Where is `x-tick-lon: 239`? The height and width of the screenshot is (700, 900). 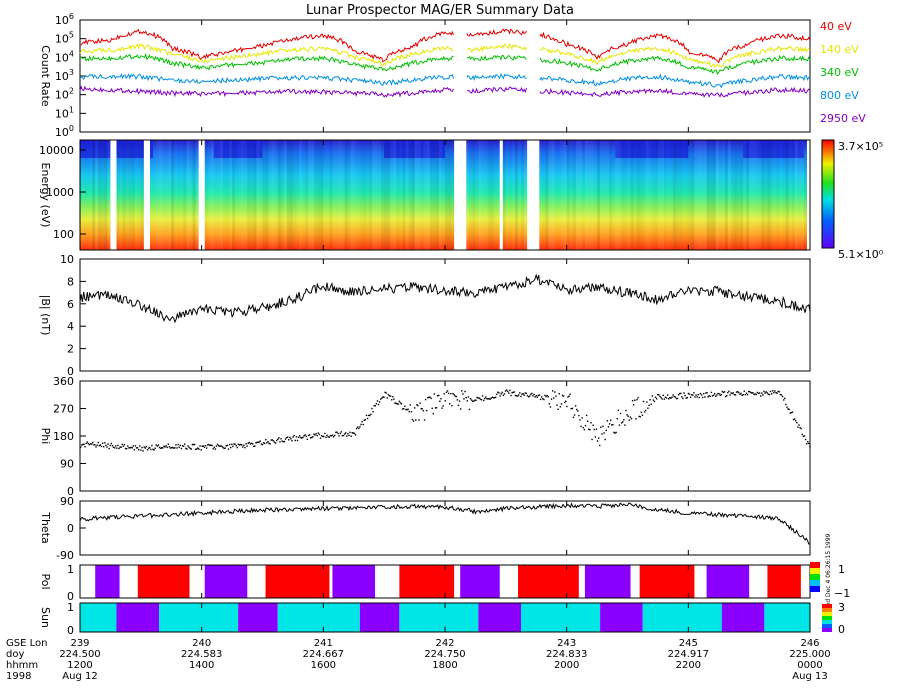 x-tick-lon: 239 is located at coordinates (79, 643).